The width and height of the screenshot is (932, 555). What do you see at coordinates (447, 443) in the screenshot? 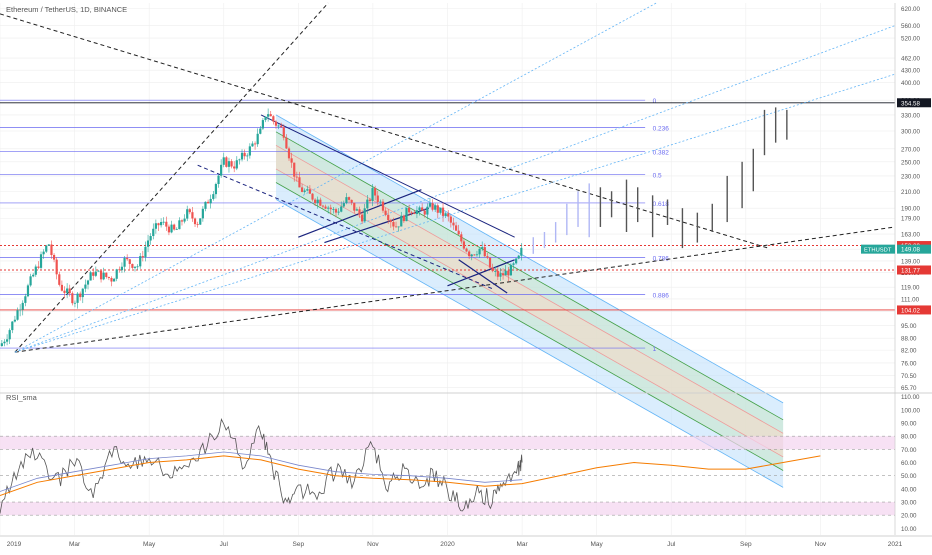
I see `rsi-band-upper` at bounding box center [447, 443].